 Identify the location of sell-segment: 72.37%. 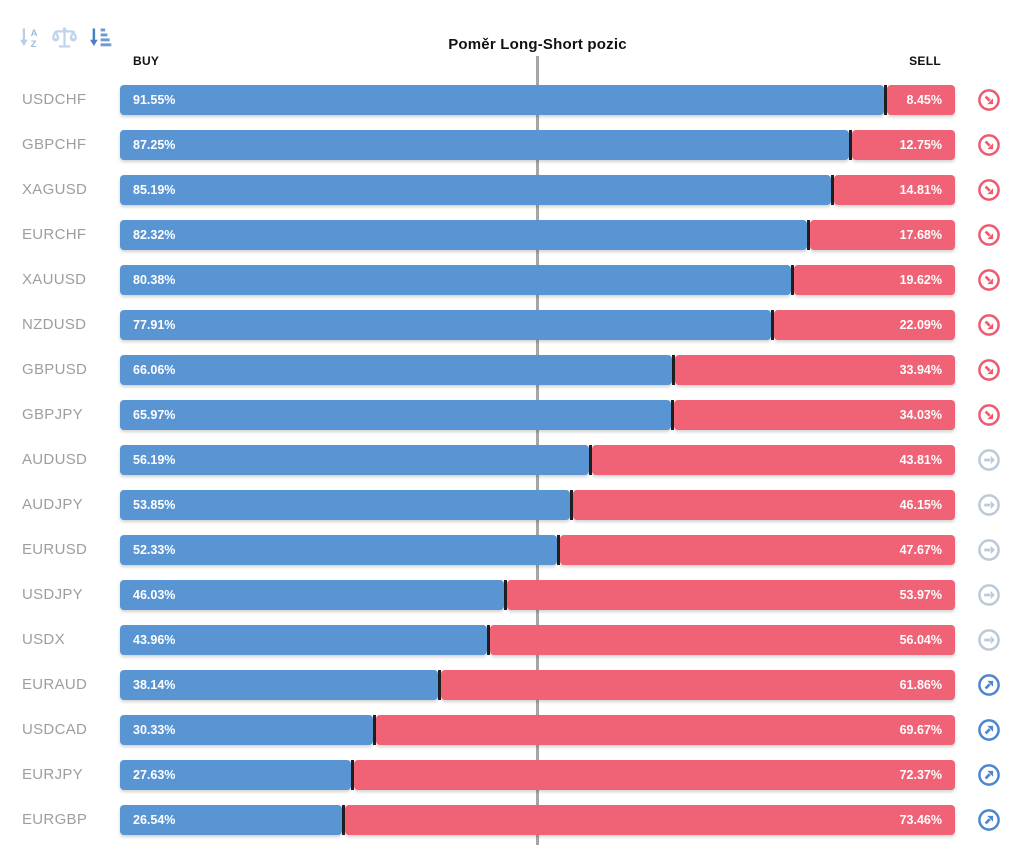
(654, 774).